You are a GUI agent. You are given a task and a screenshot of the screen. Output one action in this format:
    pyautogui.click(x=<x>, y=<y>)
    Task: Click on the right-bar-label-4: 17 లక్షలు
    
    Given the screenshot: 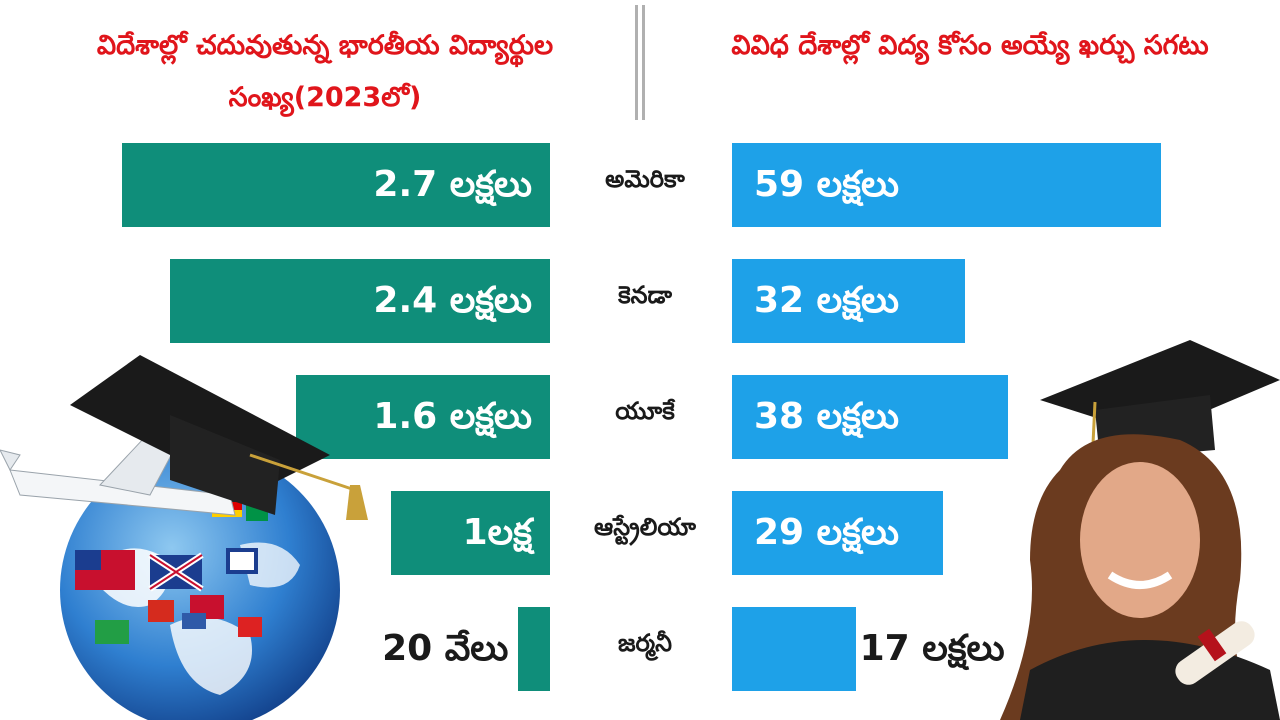 What is the action you would take?
    pyautogui.click(x=932, y=648)
    